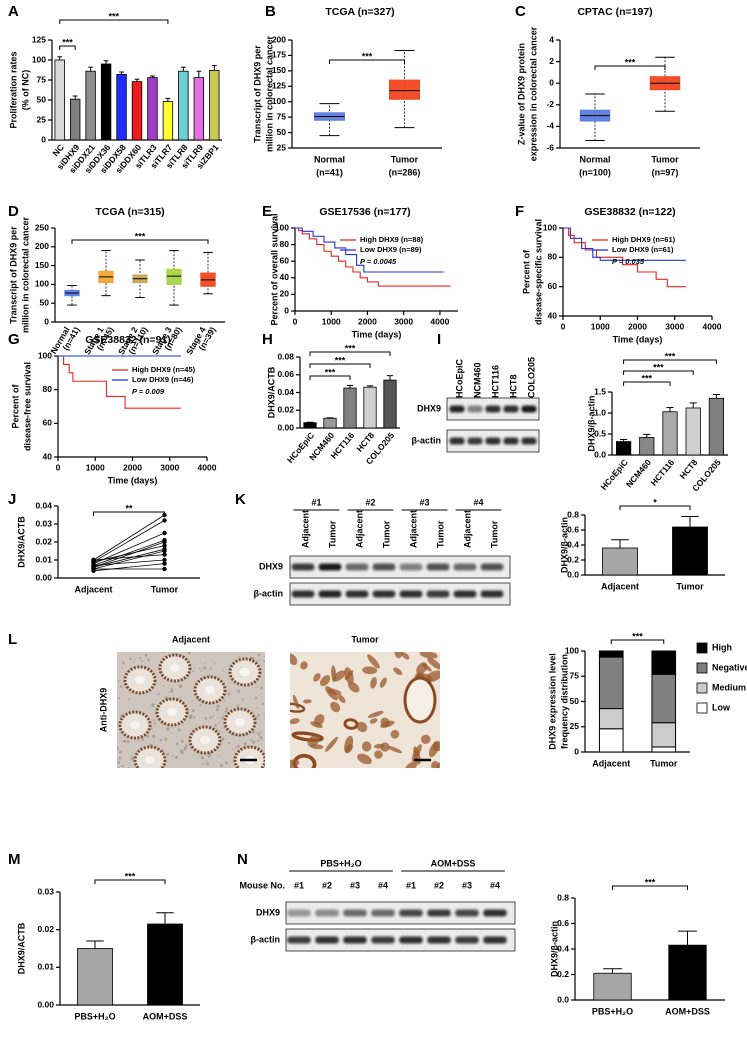  Describe the element at coordinates (702, 648) in the screenshot. I see `legend-swatch` at that location.